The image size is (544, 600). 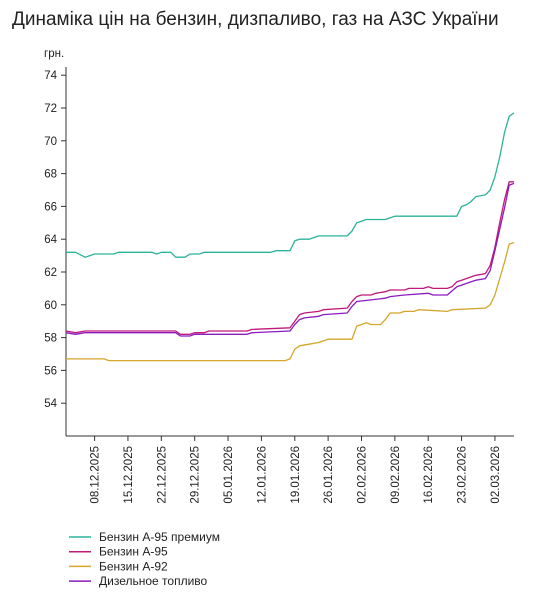 I want to click on x-tick-label: 16.02.2026, so click(x=429, y=475).